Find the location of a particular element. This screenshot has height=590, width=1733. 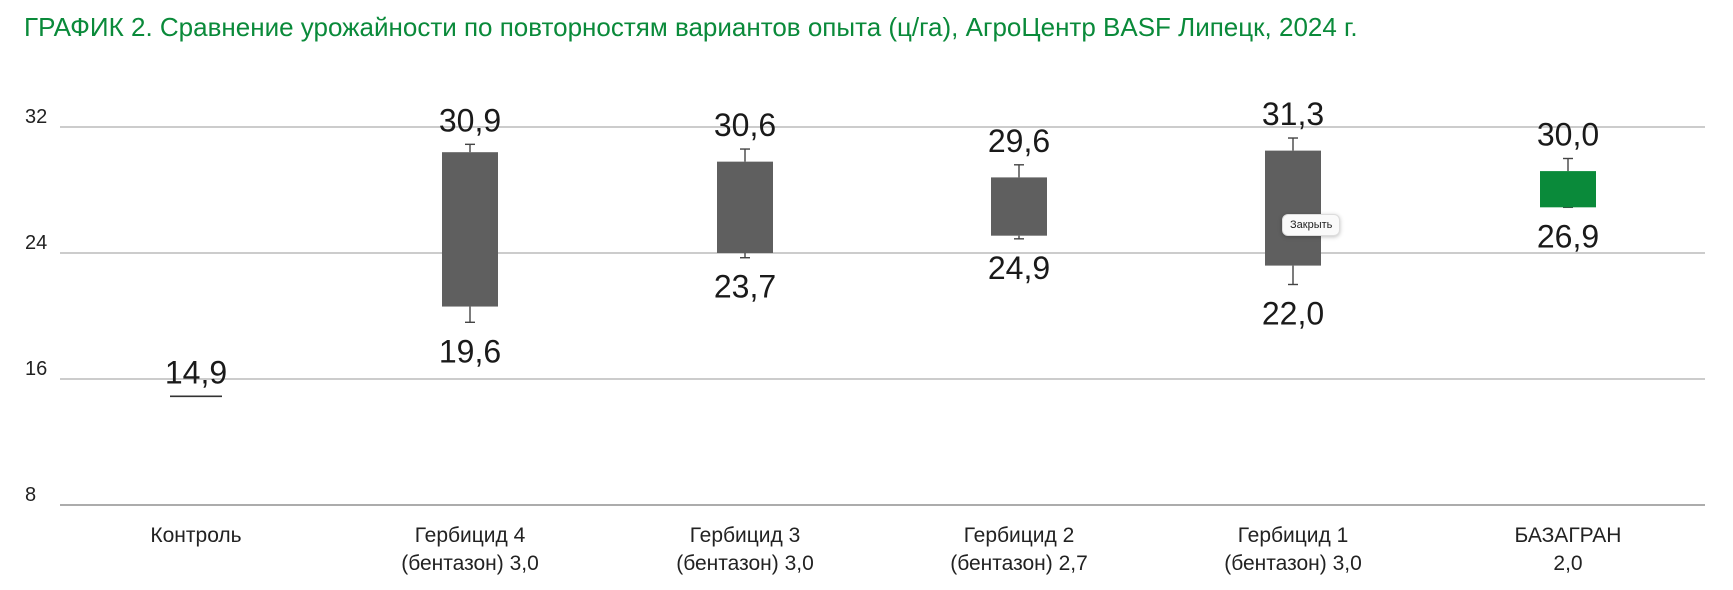

min-value-label: 22,0 is located at coordinates (1293, 314).